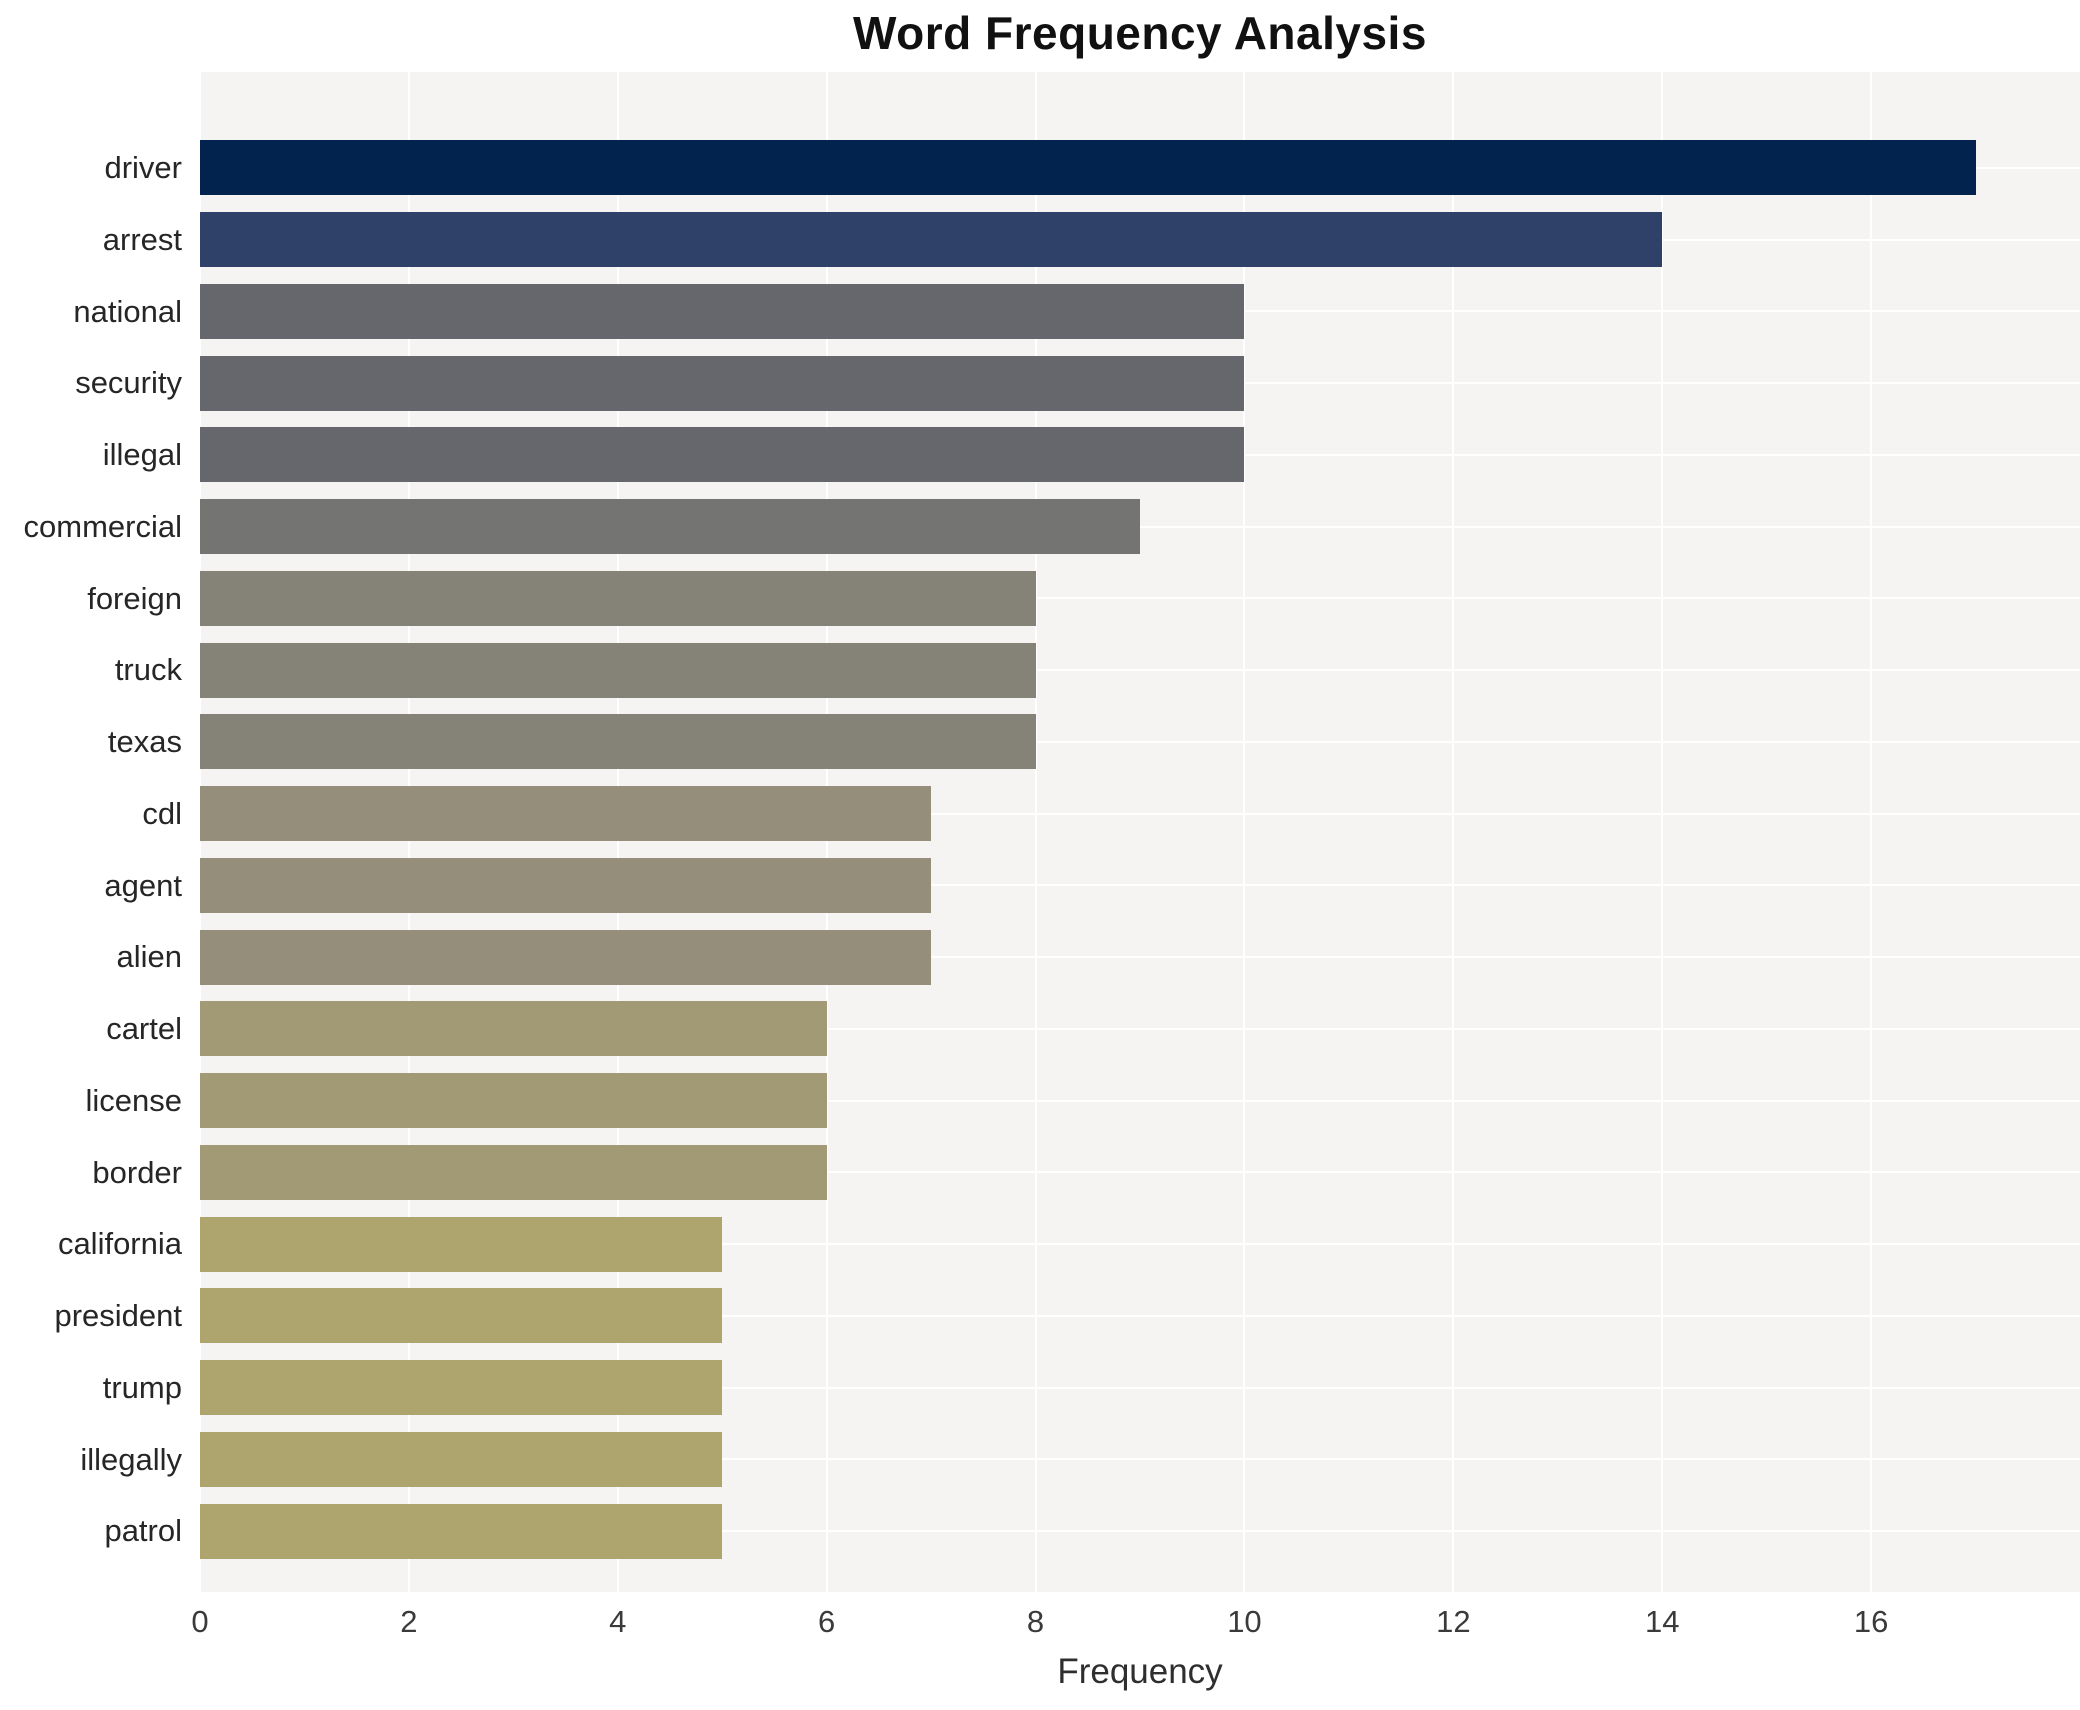  I want to click on y-tick-label-security: security, so click(128, 383).